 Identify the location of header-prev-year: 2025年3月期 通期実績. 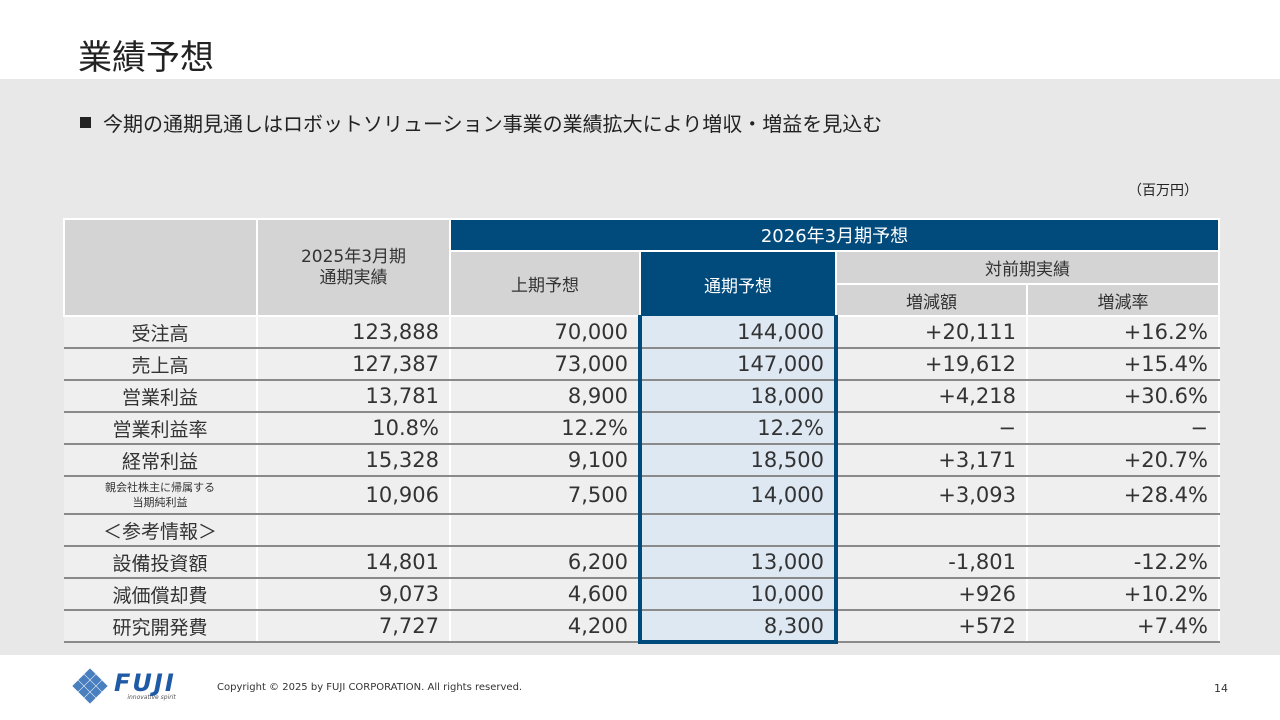
(353, 267).